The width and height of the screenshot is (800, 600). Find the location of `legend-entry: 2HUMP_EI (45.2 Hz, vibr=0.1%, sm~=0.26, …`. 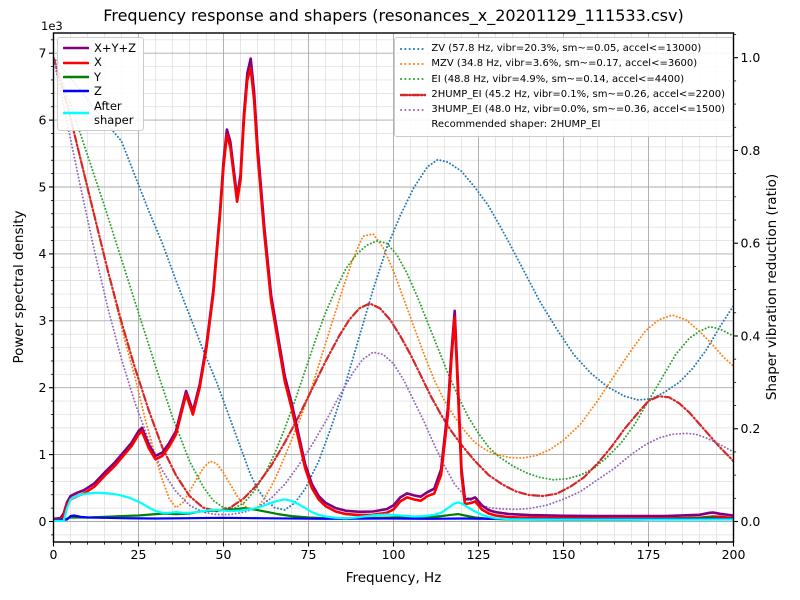

legend-entry: 2HUMP_EI (45.2 Hz, vibr=0.1%, sm~=0.26, … is located at coordinates (562, 94).